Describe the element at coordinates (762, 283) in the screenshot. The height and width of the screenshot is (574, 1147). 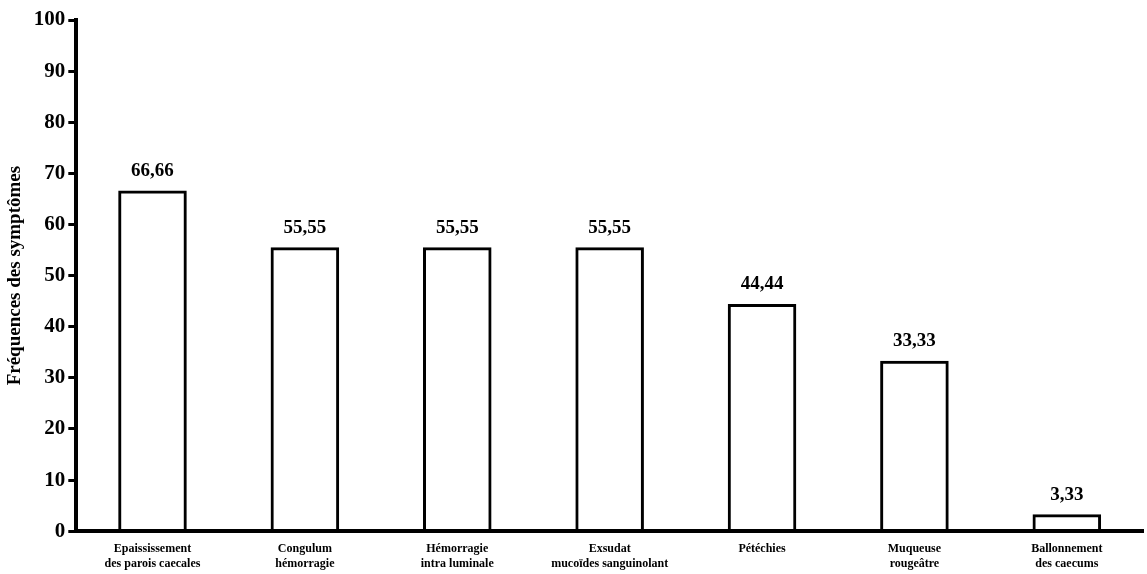
I see `data-label: 44,44` at that location.